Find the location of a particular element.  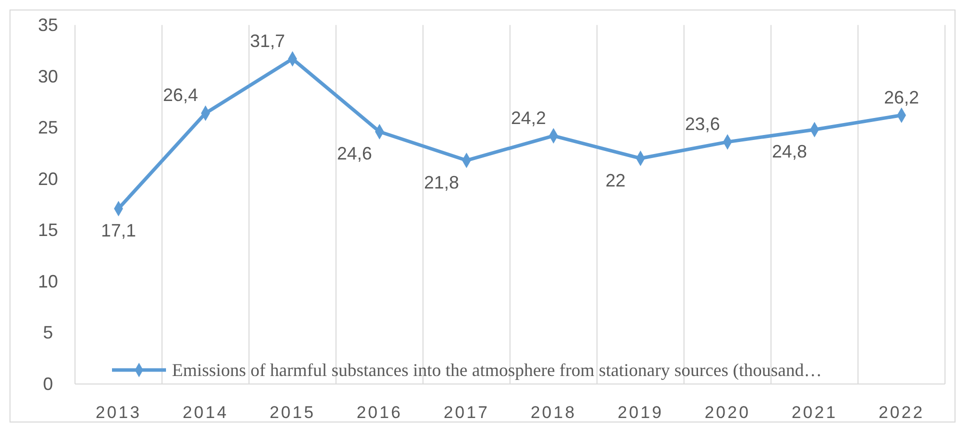

x-tick-label: 2020 is located at coordinates (727, 412).